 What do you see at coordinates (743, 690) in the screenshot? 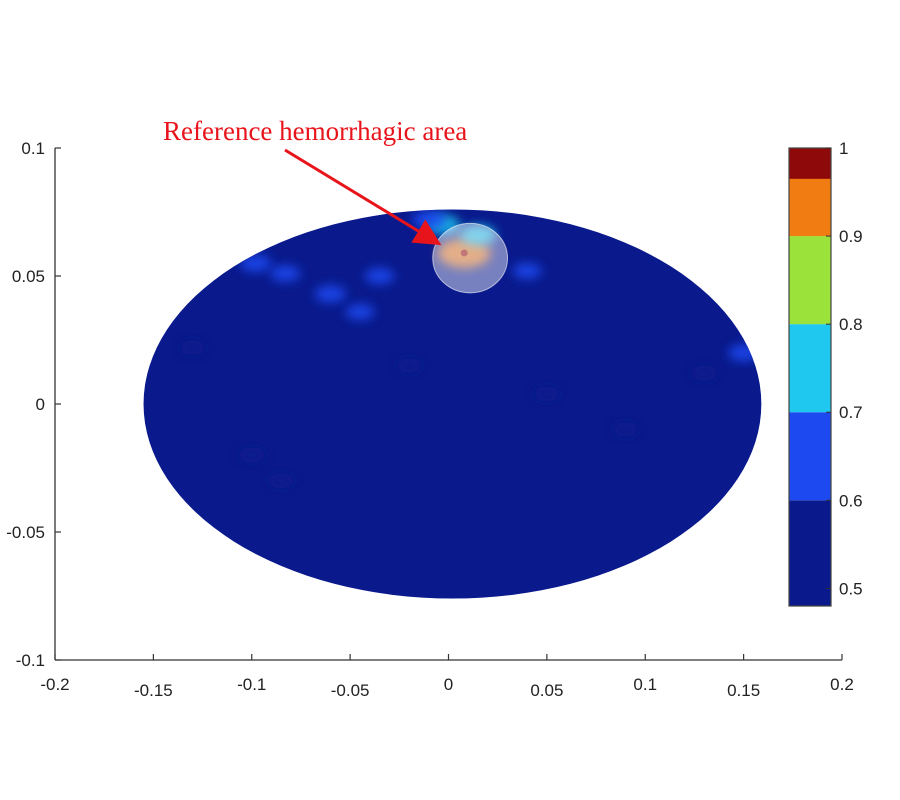
I see `x-tick-label: 0.15` at bounding box center [743, 690].